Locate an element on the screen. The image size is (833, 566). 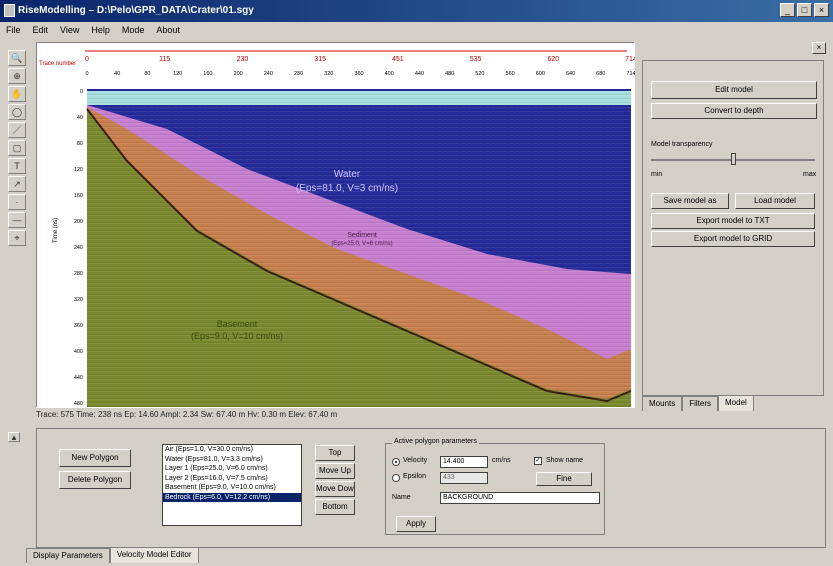
menu-help: Help is located at coordinates (100, 30).